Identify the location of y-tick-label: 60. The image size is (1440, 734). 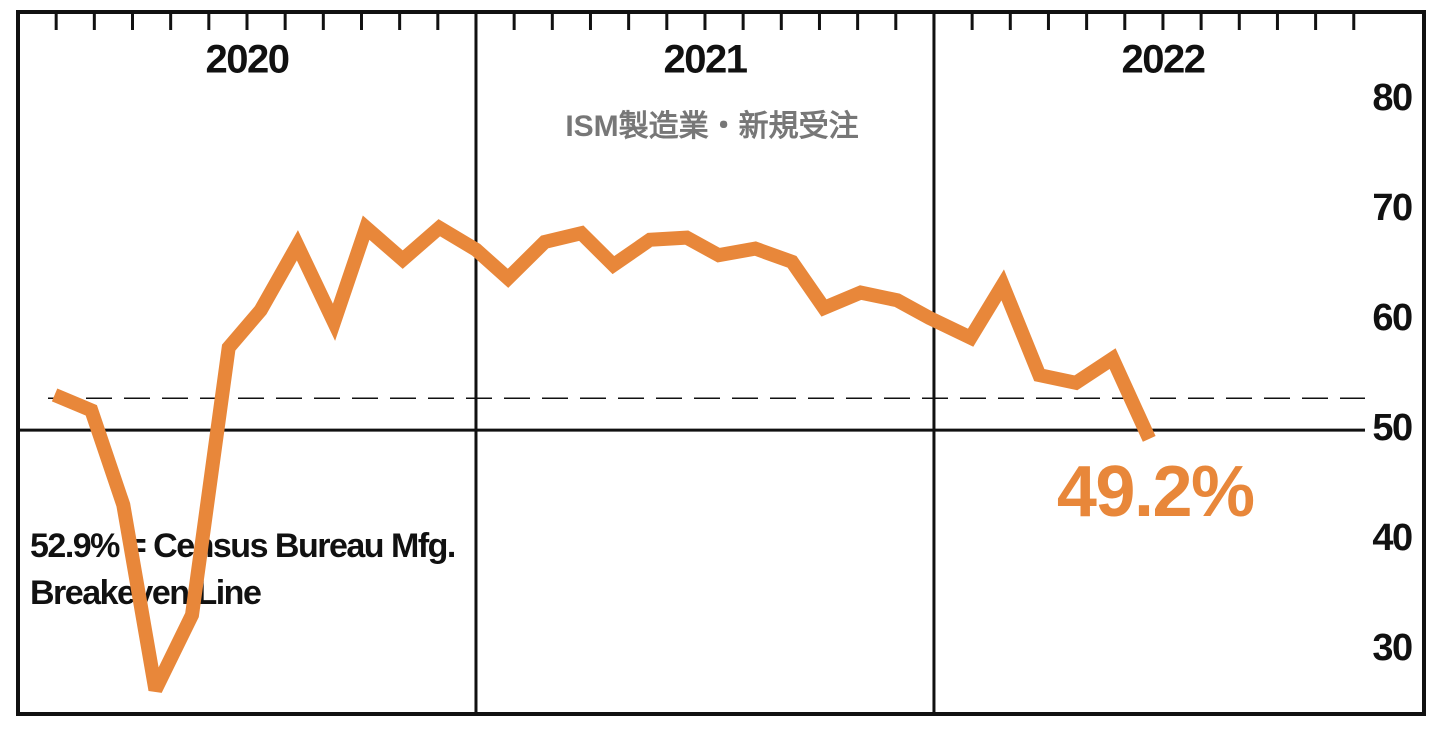
(1392, 318).